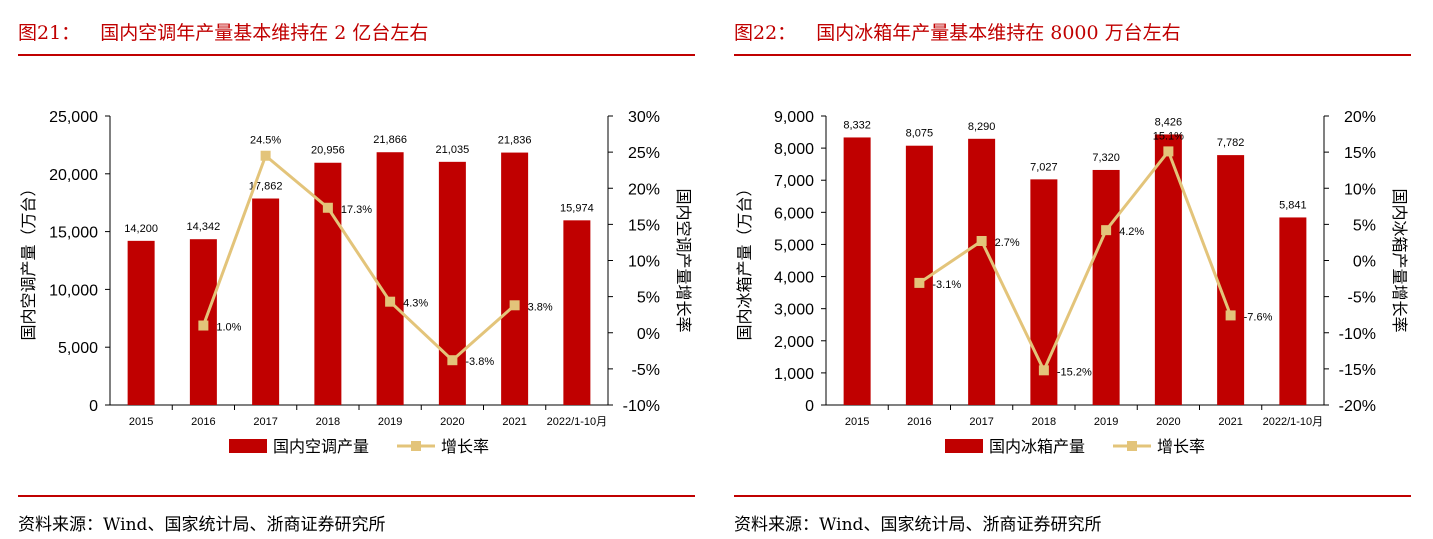  Describe the element at coordinates (1399, 260) in the screenshot. I see `y2-axis-title: 国内冰箱产量增长率` at that location.